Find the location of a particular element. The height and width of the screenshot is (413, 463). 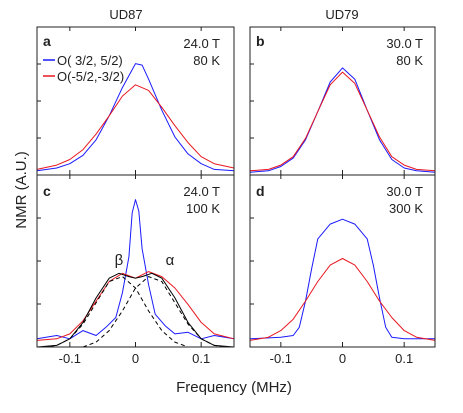

legend-entry-2: O(-5/2,-3/2) is located at coordinates (90, 76).